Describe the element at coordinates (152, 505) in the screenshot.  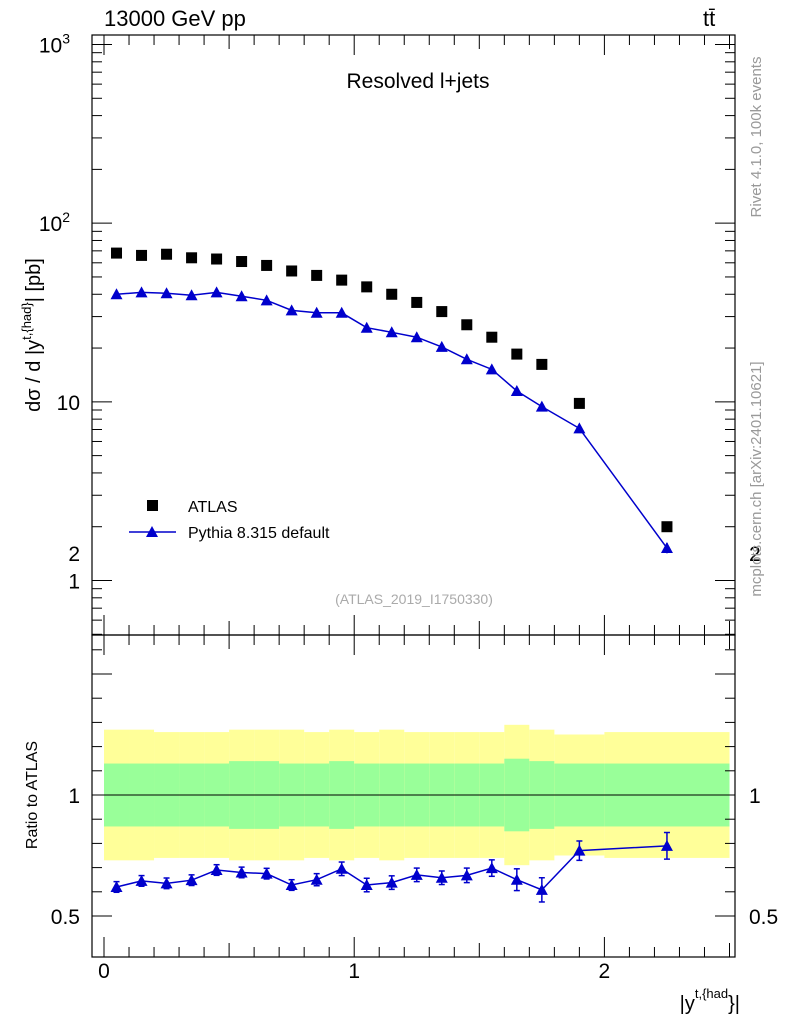
I see `legend-marker-atlas` at that location.